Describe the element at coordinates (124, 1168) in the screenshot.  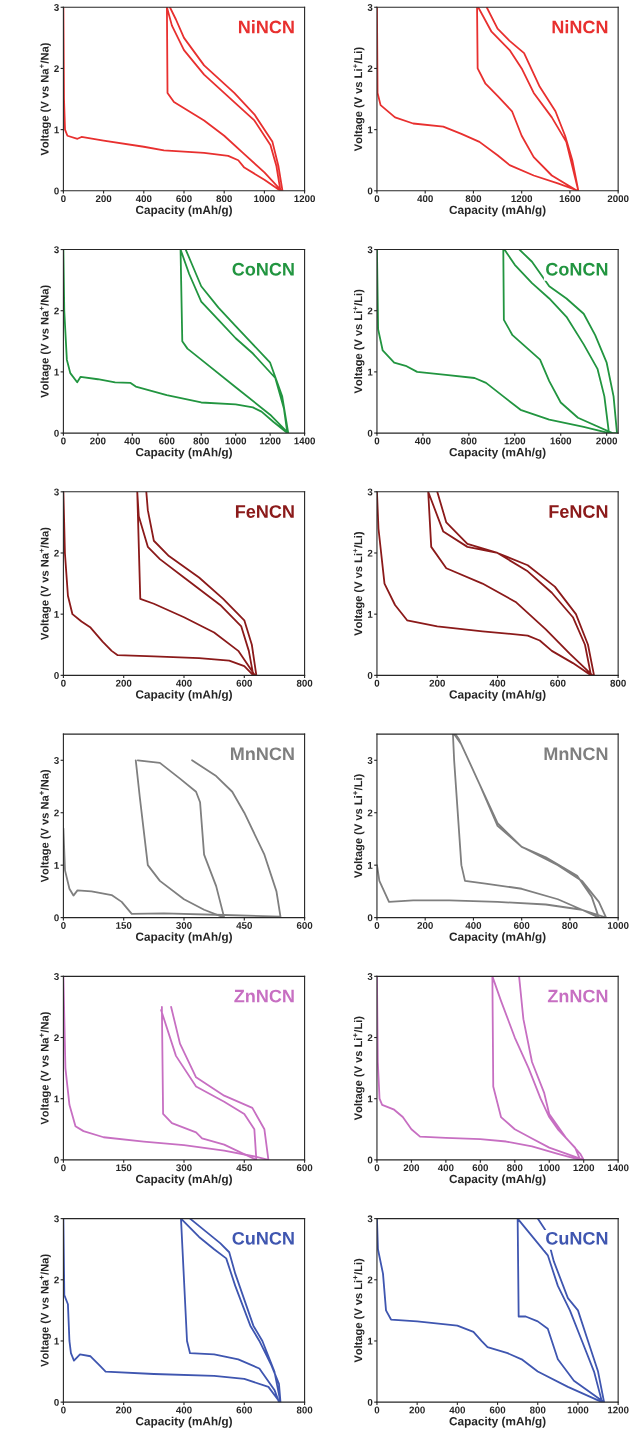
I see `x-tick-label: 150` at that location.